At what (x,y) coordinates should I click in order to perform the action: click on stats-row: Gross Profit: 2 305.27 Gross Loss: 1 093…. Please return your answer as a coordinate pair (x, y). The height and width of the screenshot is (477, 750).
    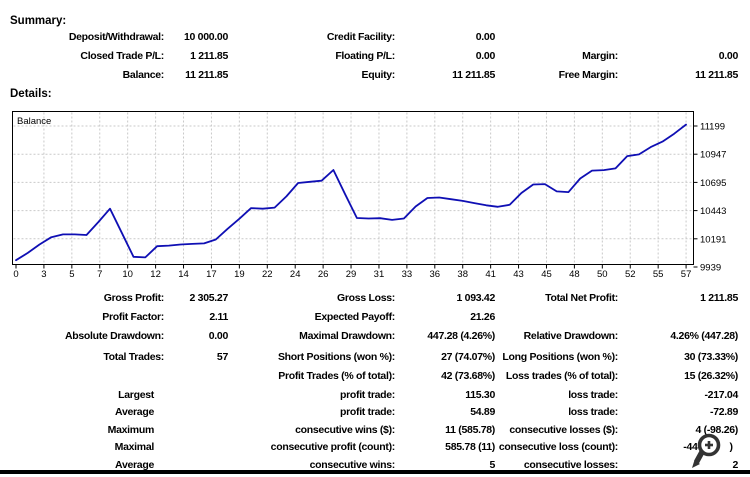
    Looking at the image, I should click on (369, 297).